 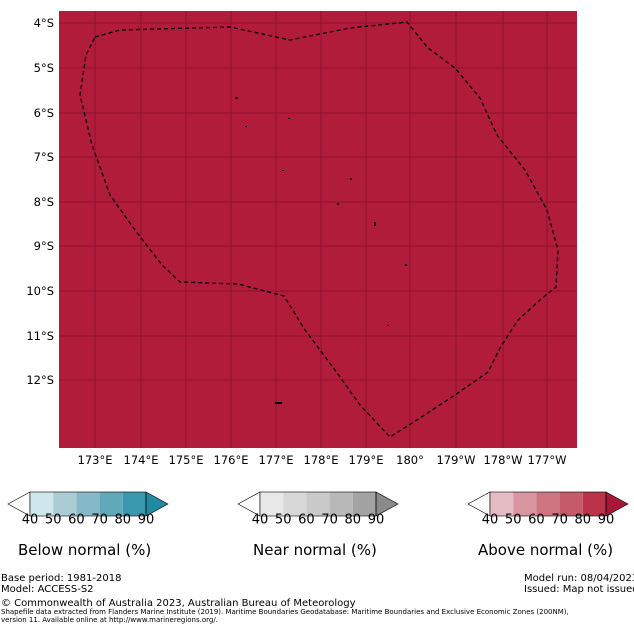 What do you see at coordinates (366, 460) in the screenshot?
I see `longitude-label: 179°E` at bounding box center [366, 460].